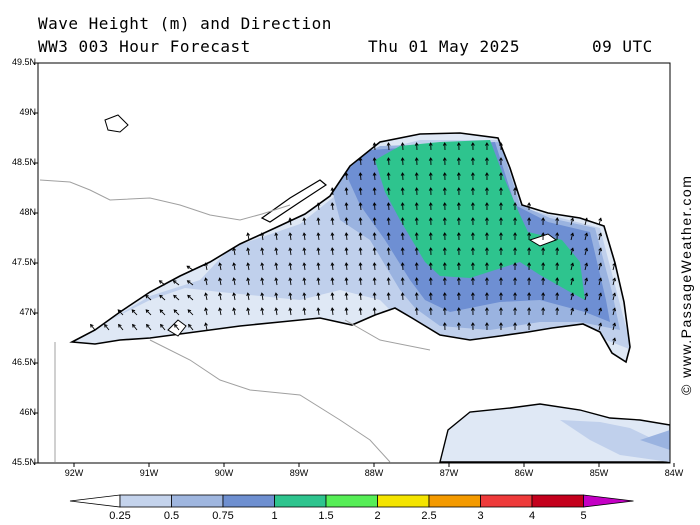 This screenshot has height=525, width=700. I want to click on colorbar-label: 3, so click(480, 516).